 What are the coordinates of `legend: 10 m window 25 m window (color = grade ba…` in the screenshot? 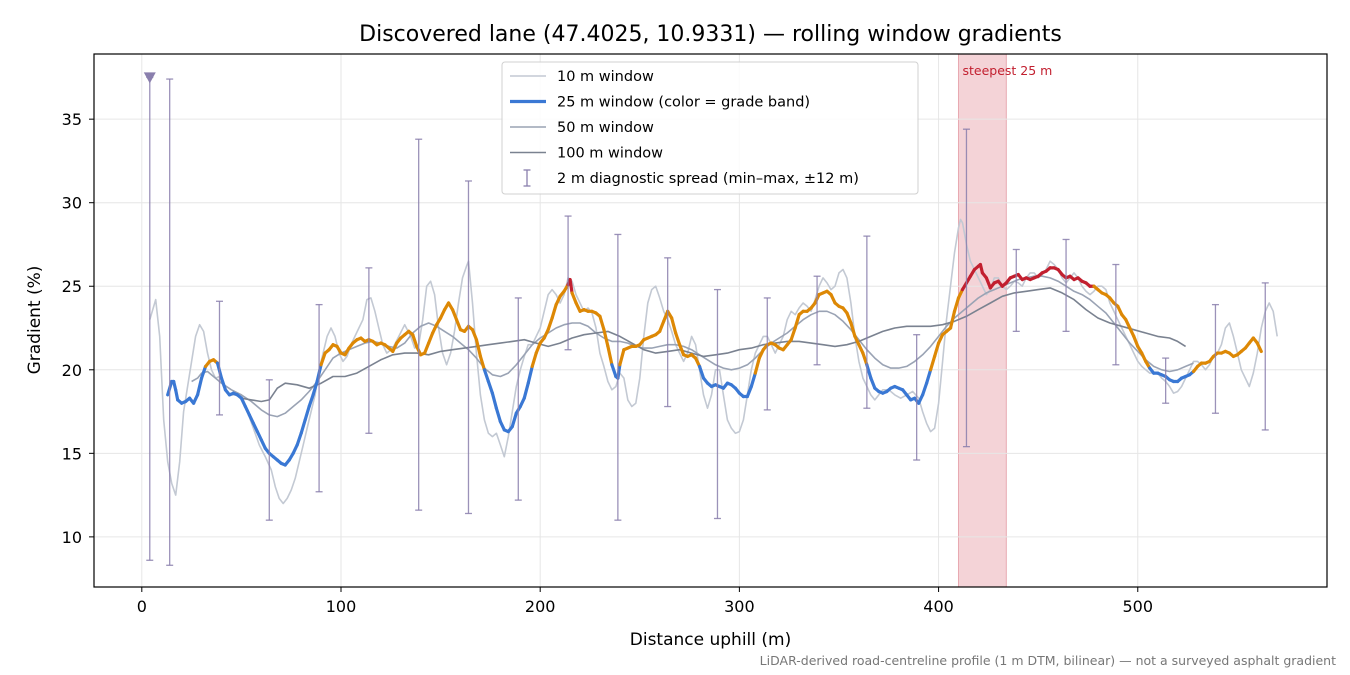 It's located at (710, 128).